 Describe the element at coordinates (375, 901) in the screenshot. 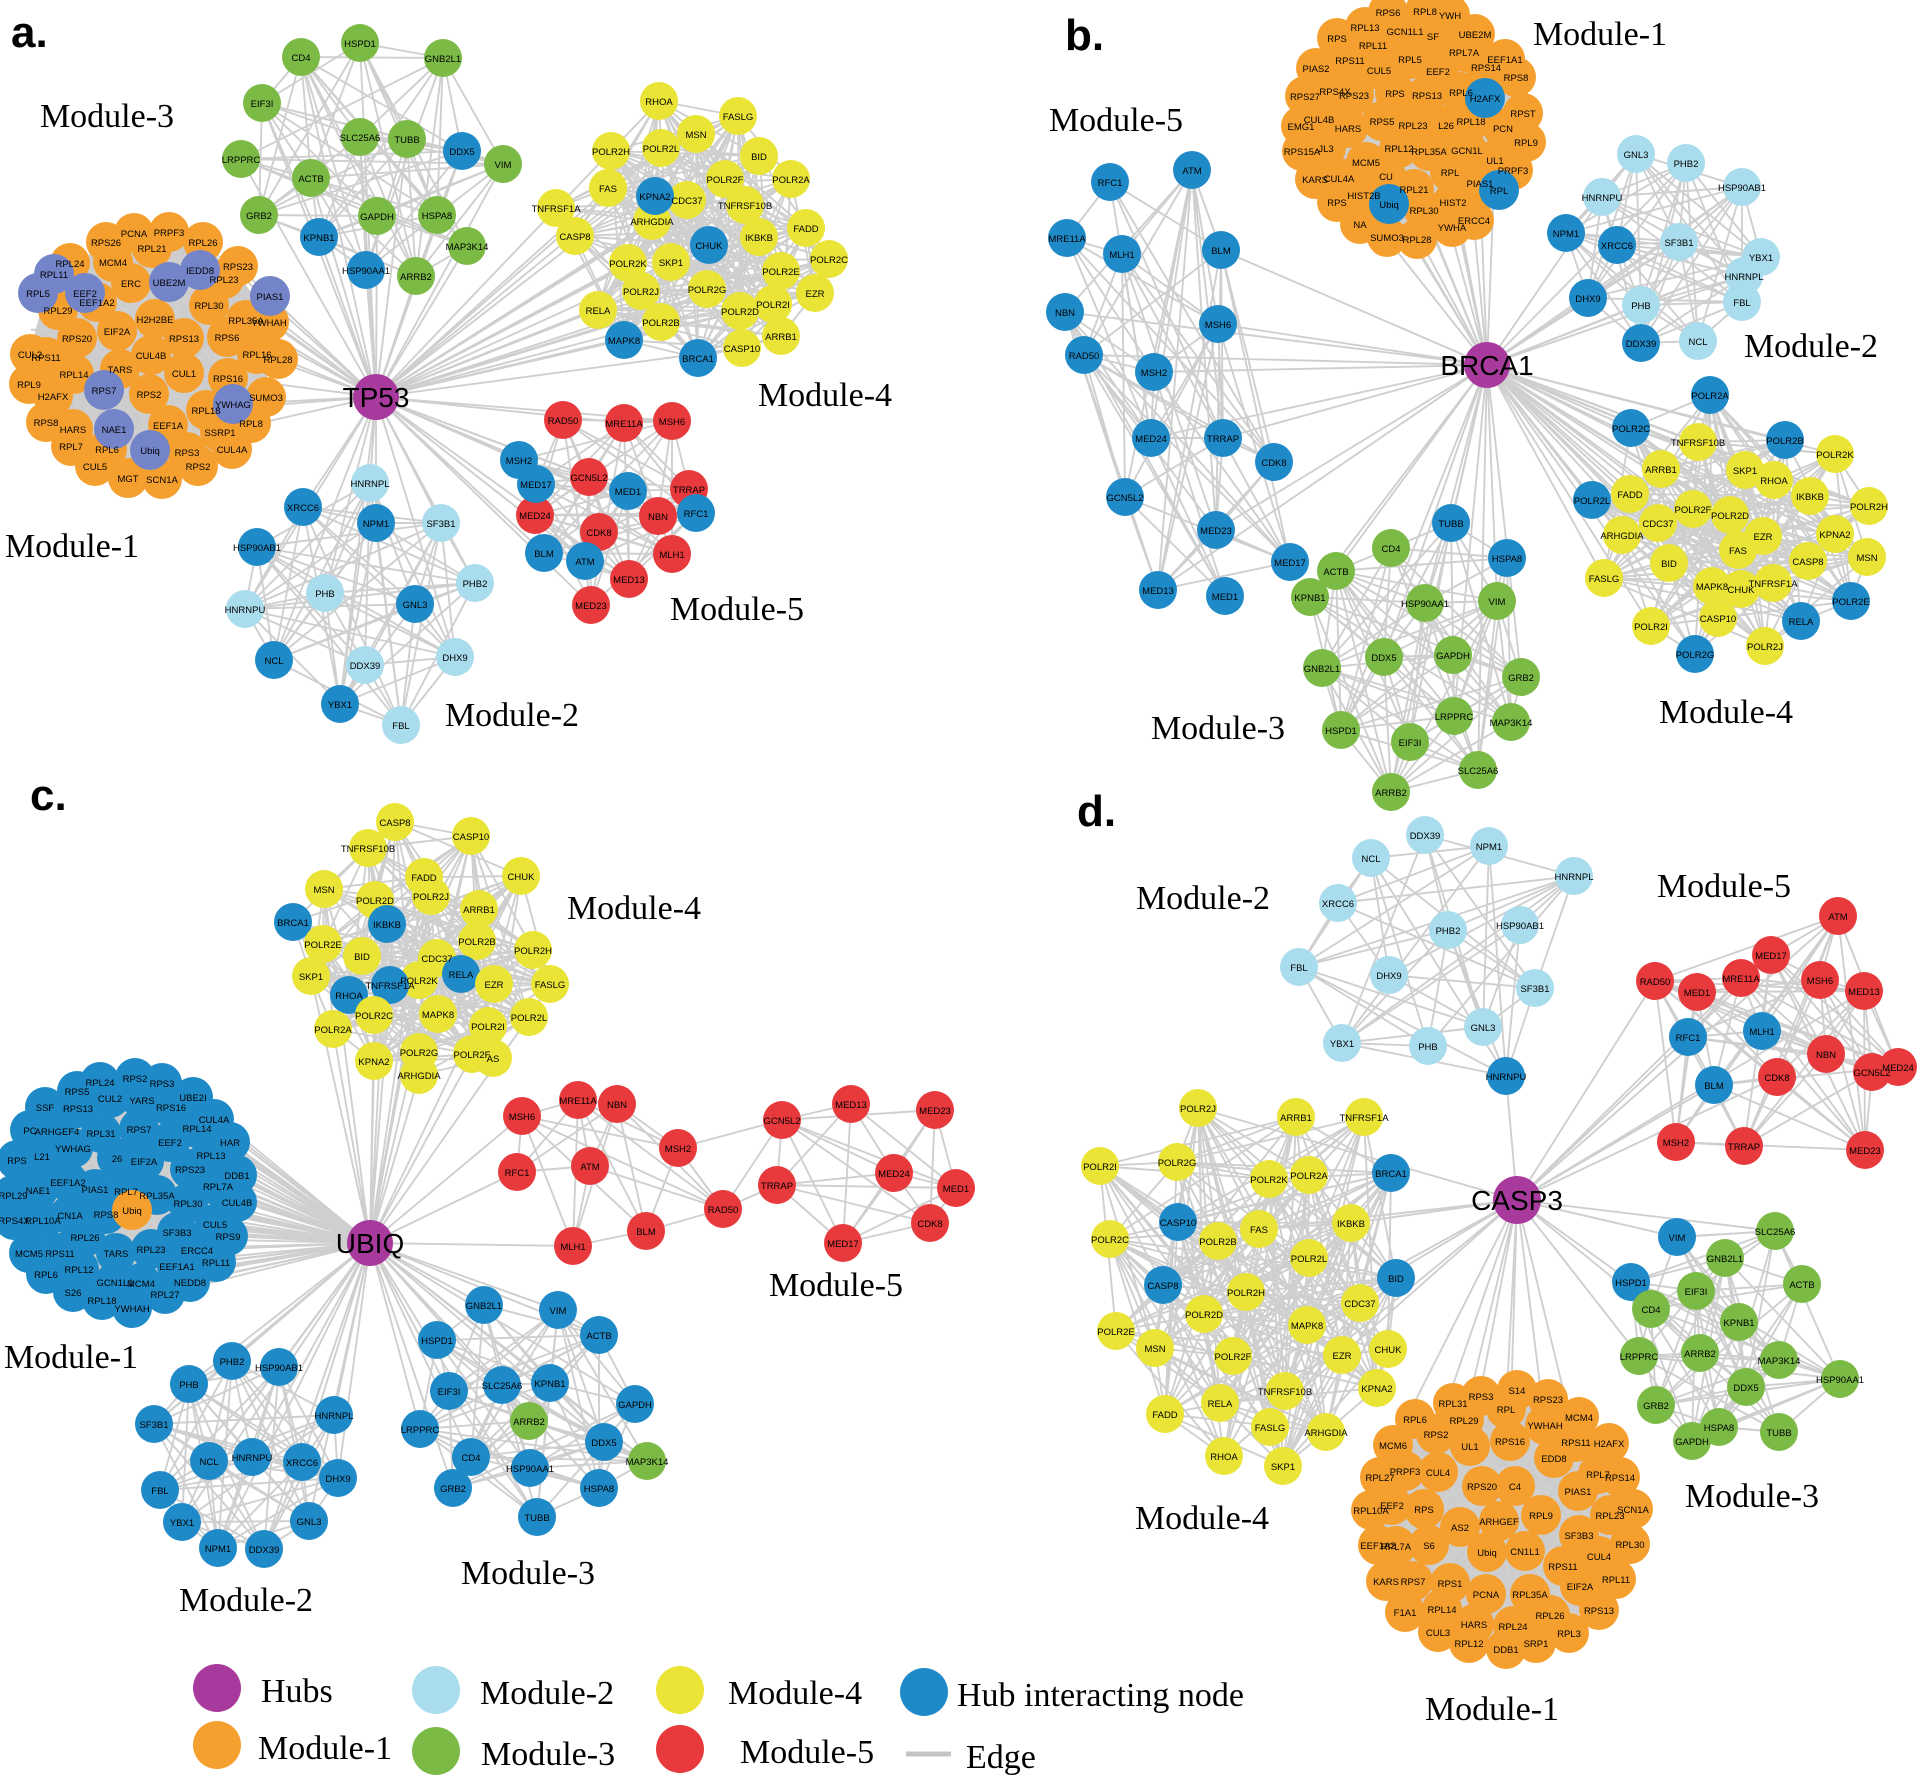

I see `svg-text: POLR2D` at that location.